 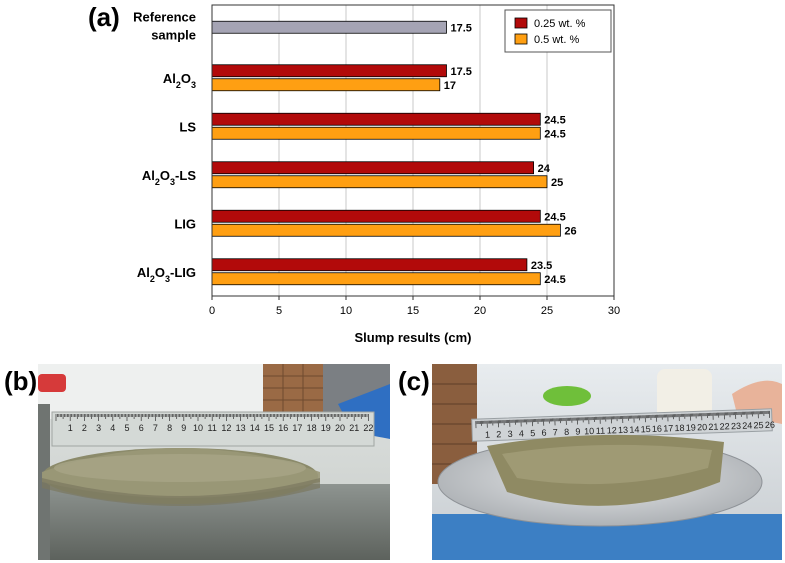 What do you see at coordinates (412, 337) in the screenshot?
I see `x-axis-title: Slump results (cm)` at bounding box center [412, 337].